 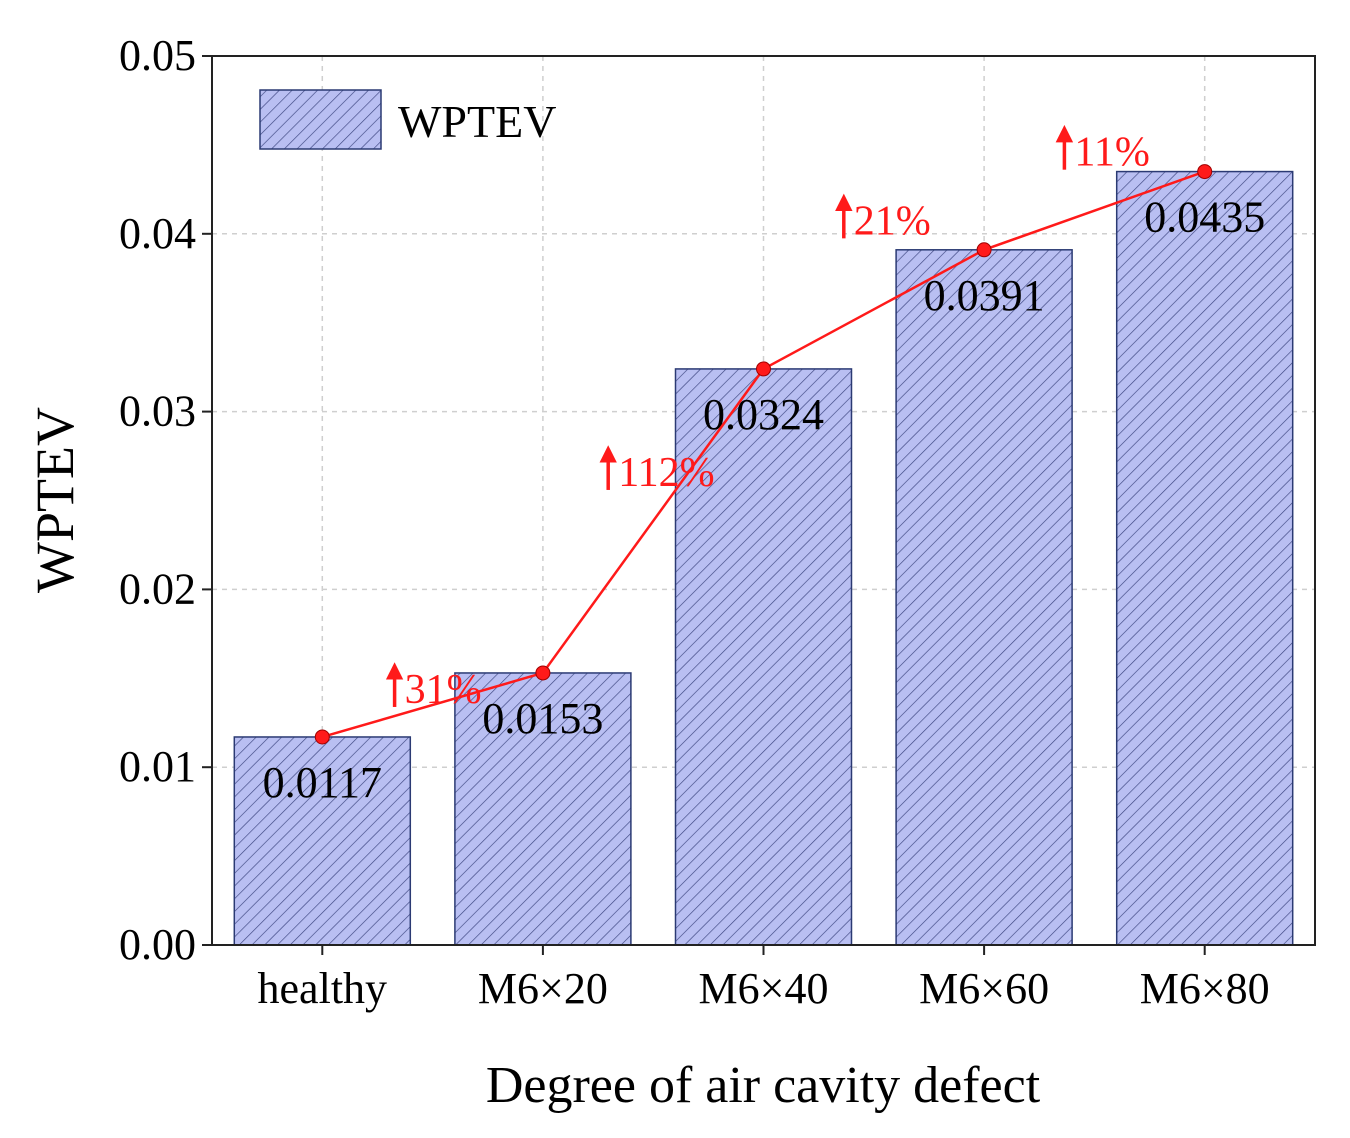 What do you see at coordinates (323, 988) in the screenshot?
I see `x-tick-label-0: healthy` at bounding box center [323, 988].